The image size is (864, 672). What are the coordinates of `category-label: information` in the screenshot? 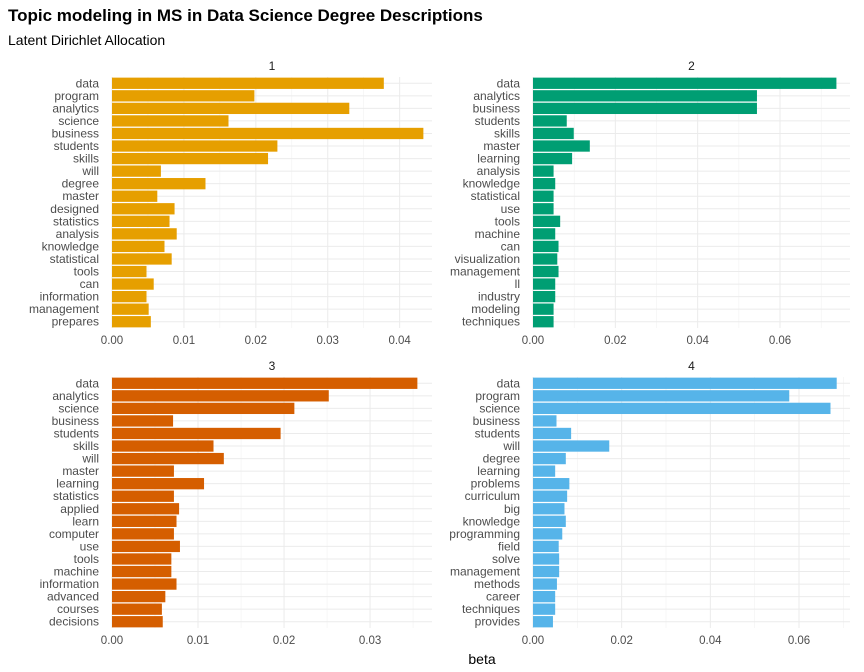 It's located at (69, 584).